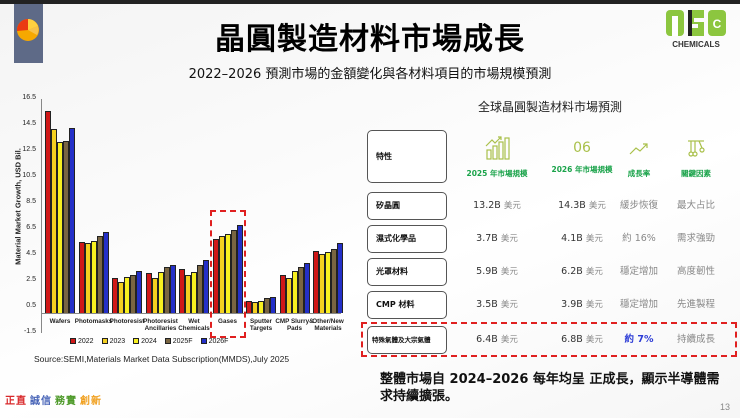 The image size is (740, 418). Describe the element at coordinates (582, 169) in the screenshot. I see `header-2026-label: 2026 年市場規模` at that location.